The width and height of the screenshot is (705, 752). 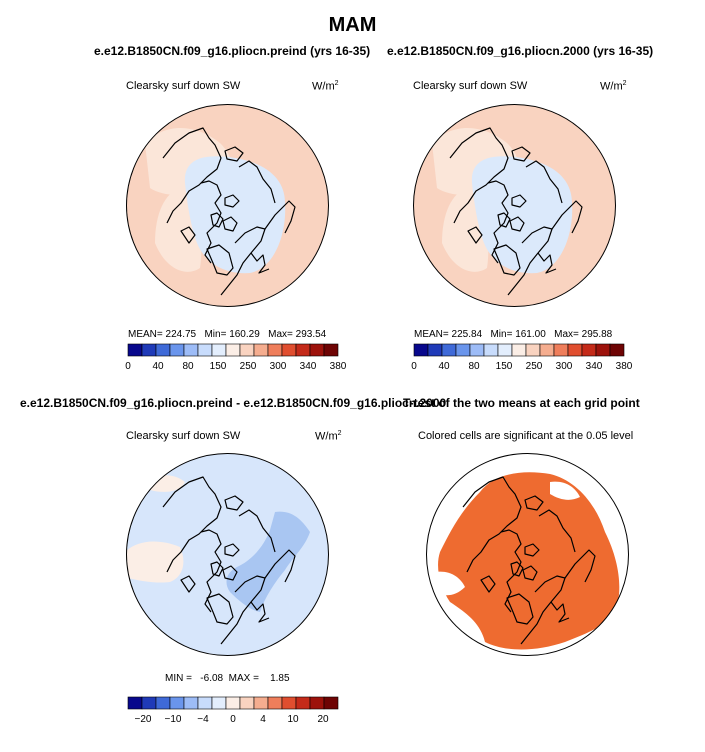 What do you see at coordinates (414, 366) in the screenshot?
I see `panel2-colorbar-tick-label: 0` at bounding box center [414, 366].